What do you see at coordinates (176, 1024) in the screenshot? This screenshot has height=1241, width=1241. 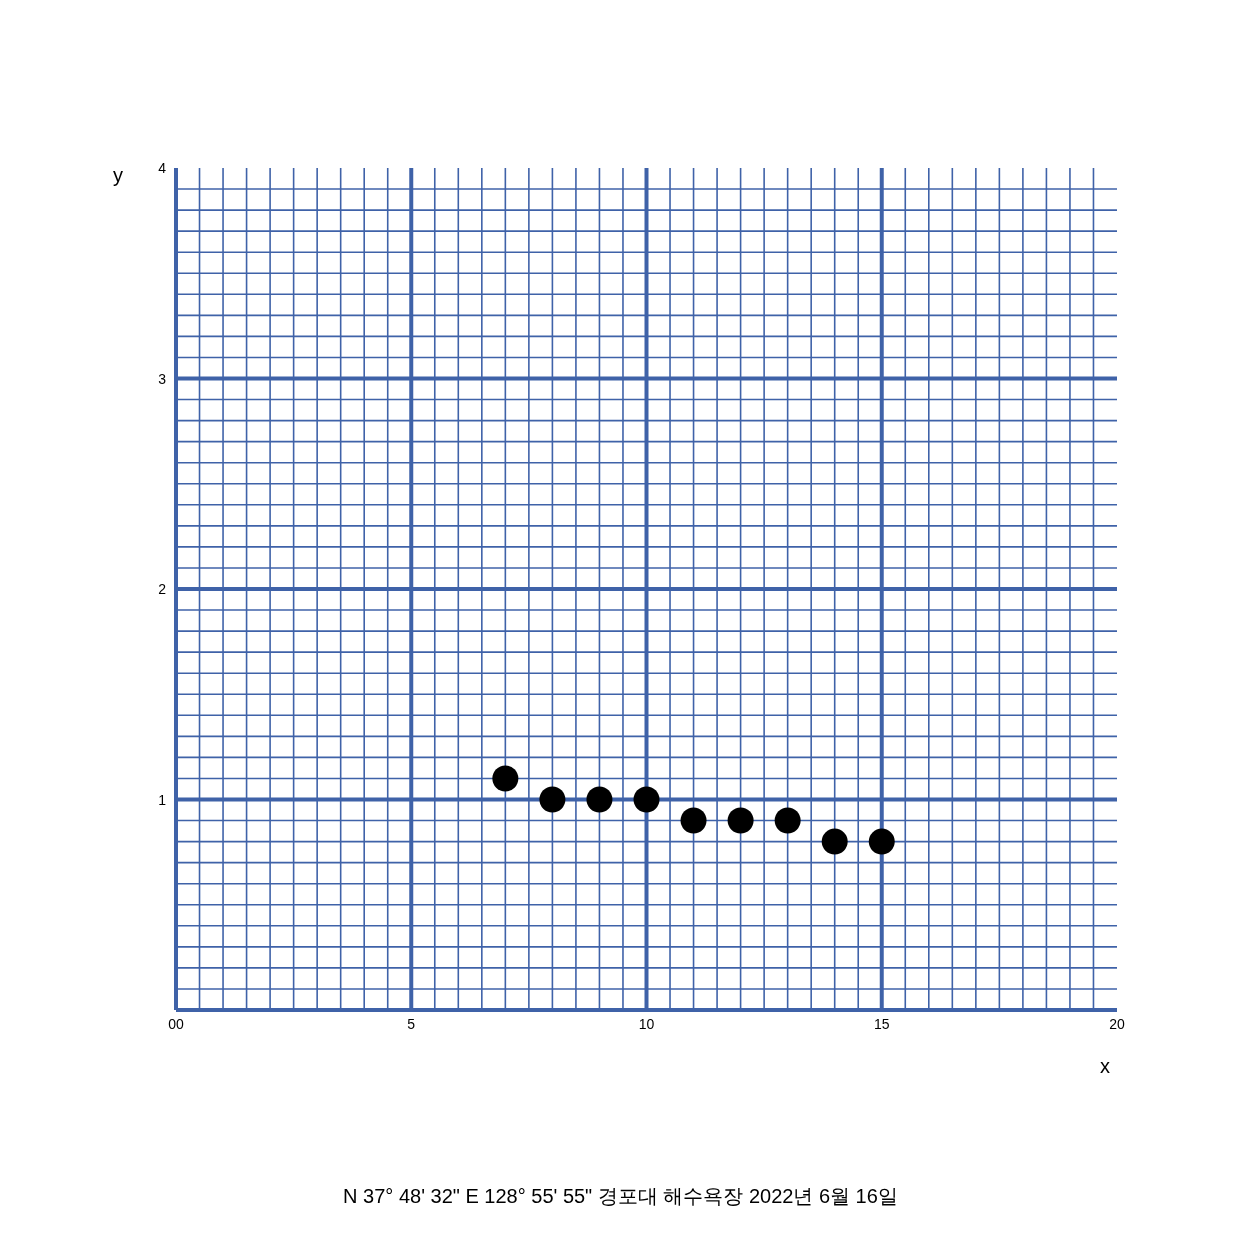 I see `x-tick-label: 00` at bounding box center [176, 1024].